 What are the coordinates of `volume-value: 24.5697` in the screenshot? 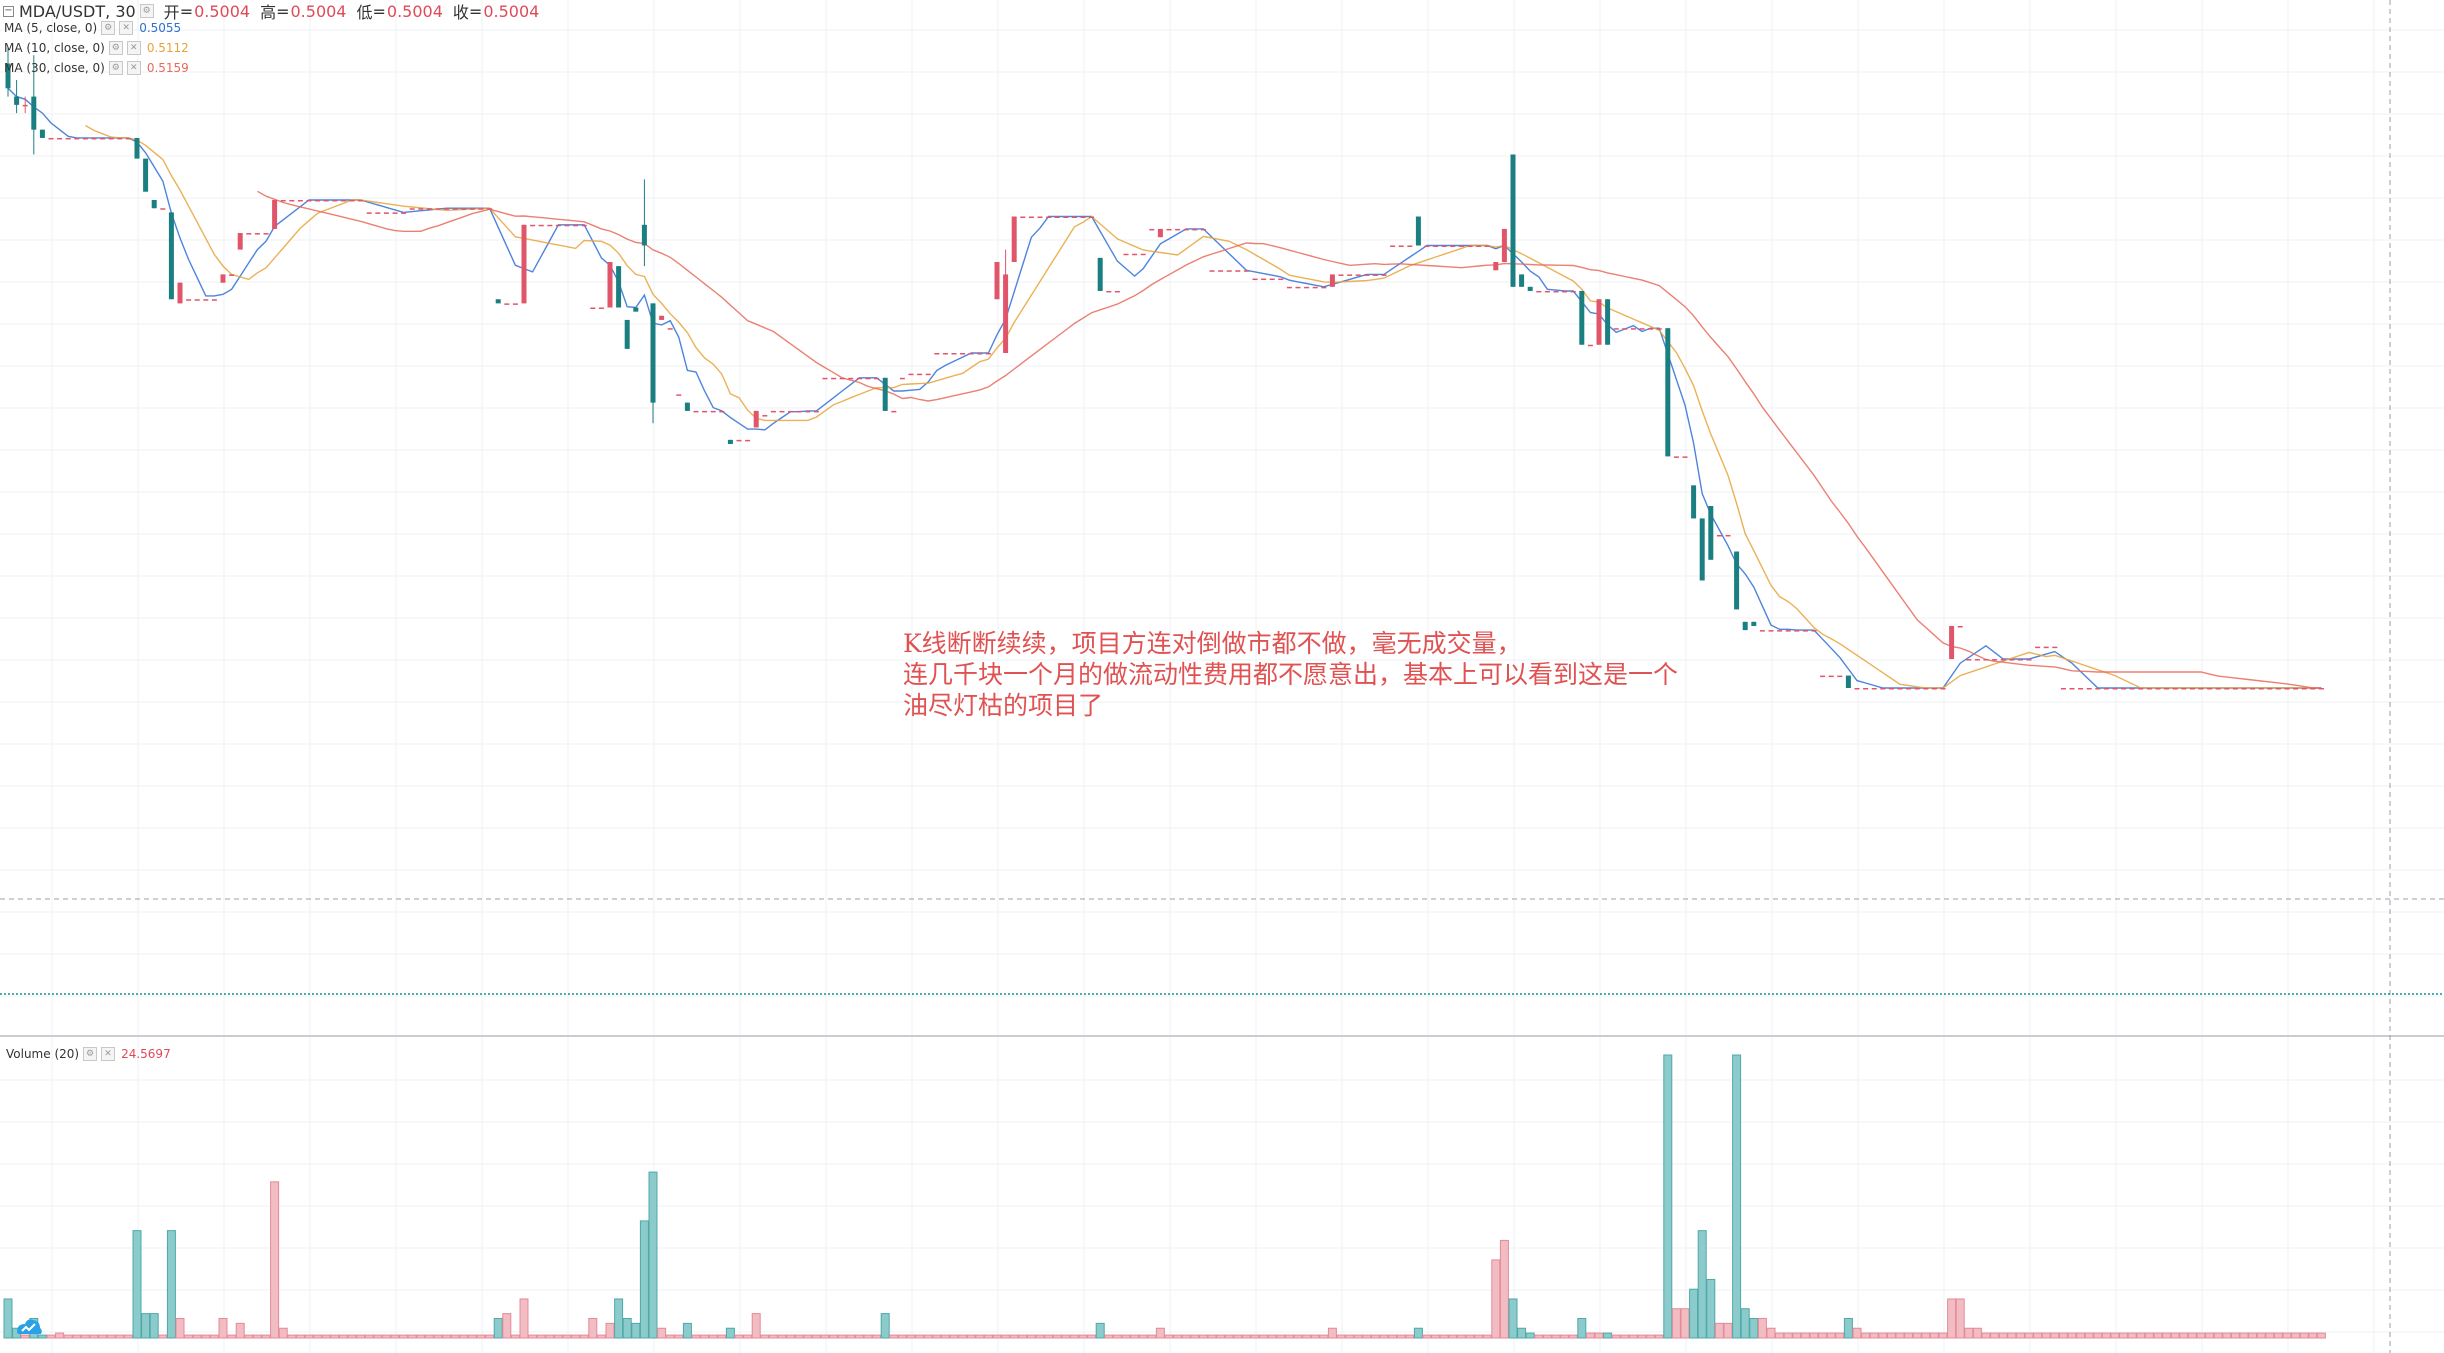 It's located at (146, 1054).